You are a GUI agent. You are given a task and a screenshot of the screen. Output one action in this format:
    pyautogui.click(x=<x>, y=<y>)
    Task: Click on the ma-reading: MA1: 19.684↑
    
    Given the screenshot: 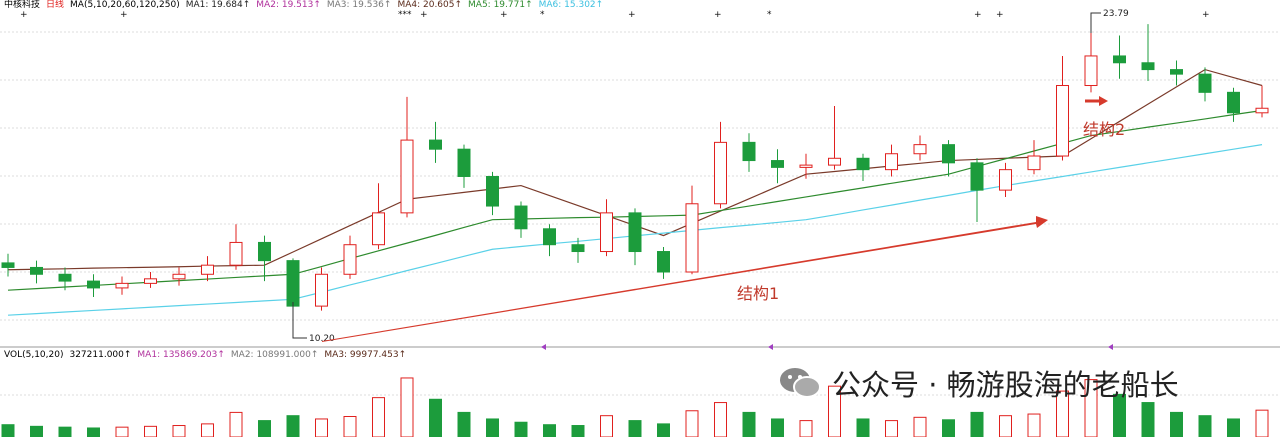 What is the action you would take?
    pyautogui.click(x=218, y=5)
    